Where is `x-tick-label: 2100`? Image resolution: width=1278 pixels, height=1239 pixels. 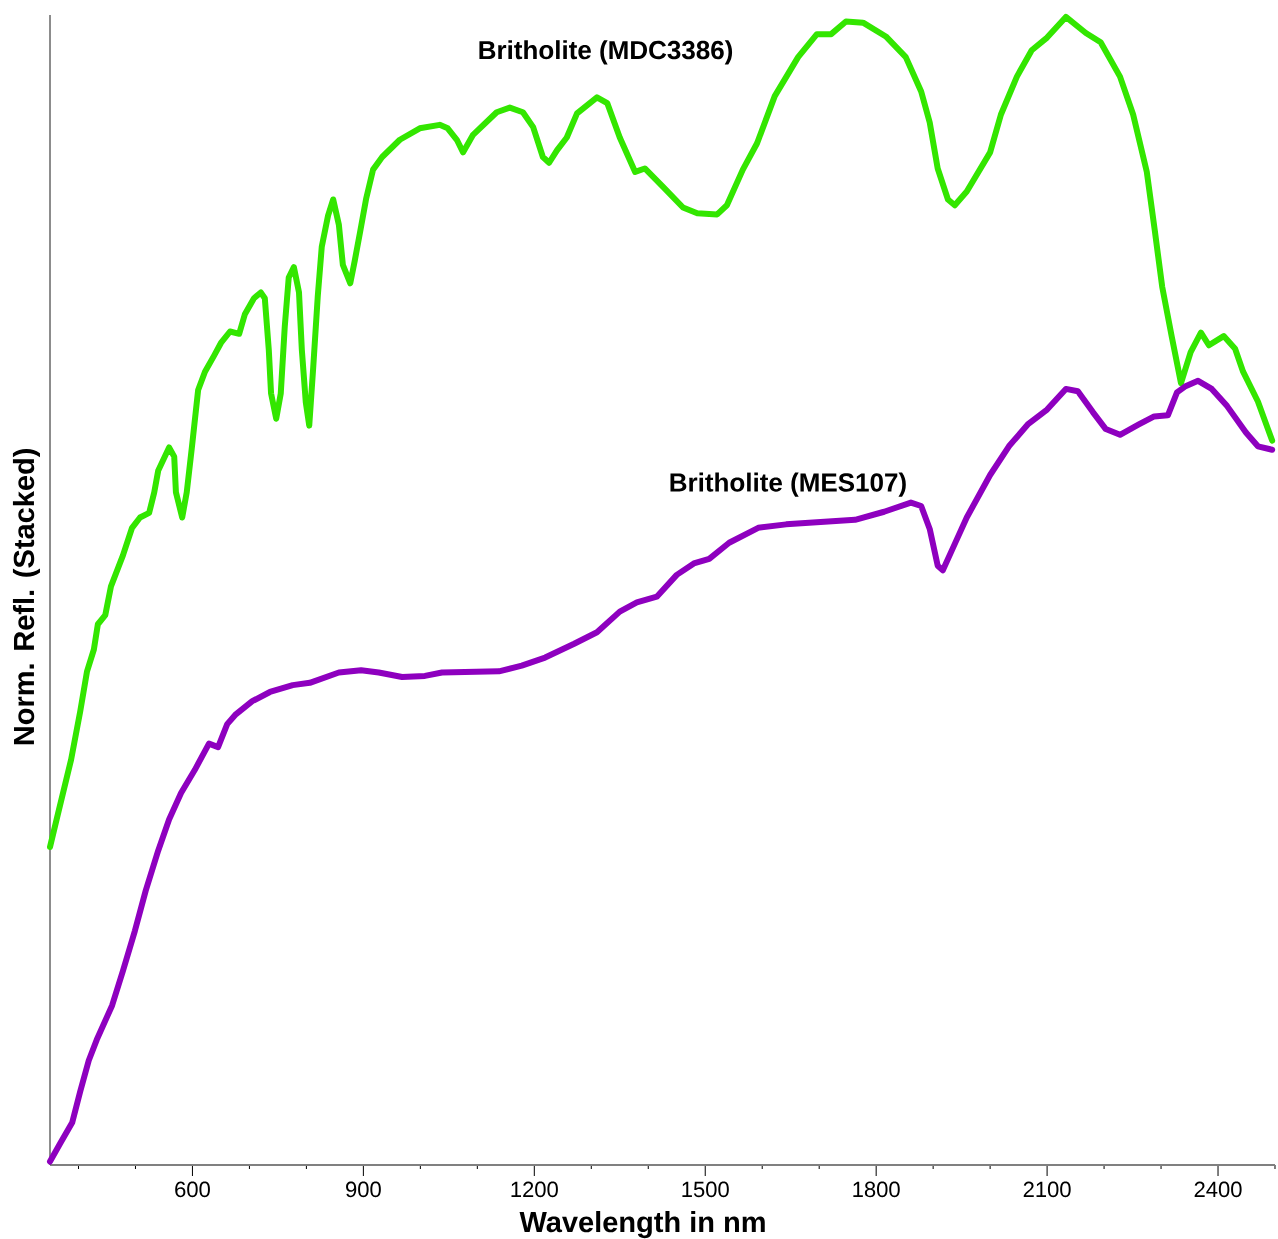
x-tick-label: 2100 is located at coordinates (1047, 1189).